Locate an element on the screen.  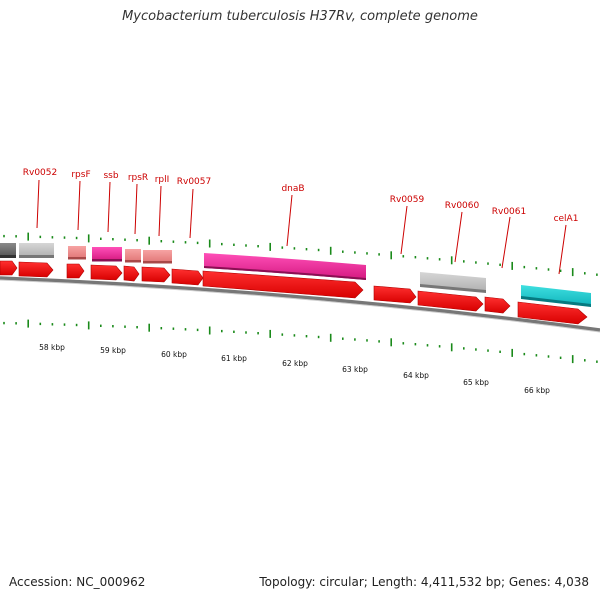
label-leaders is located at coordinates (301, 227).